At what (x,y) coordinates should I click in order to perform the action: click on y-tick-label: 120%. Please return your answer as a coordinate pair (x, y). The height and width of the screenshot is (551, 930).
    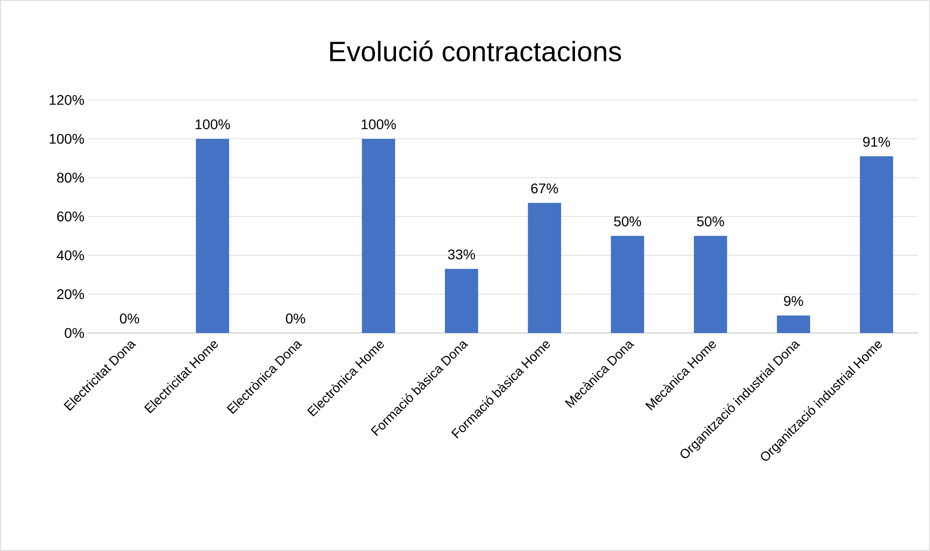
    Looking at the image, I should click on (67, 100).